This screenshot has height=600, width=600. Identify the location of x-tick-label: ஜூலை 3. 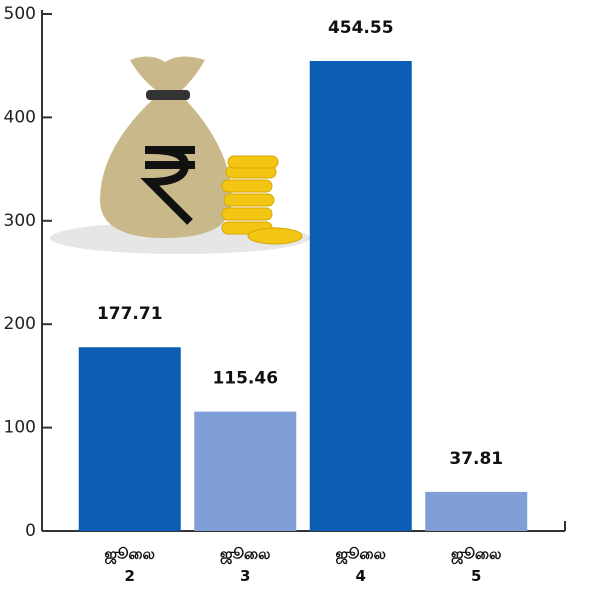
(245, 565).